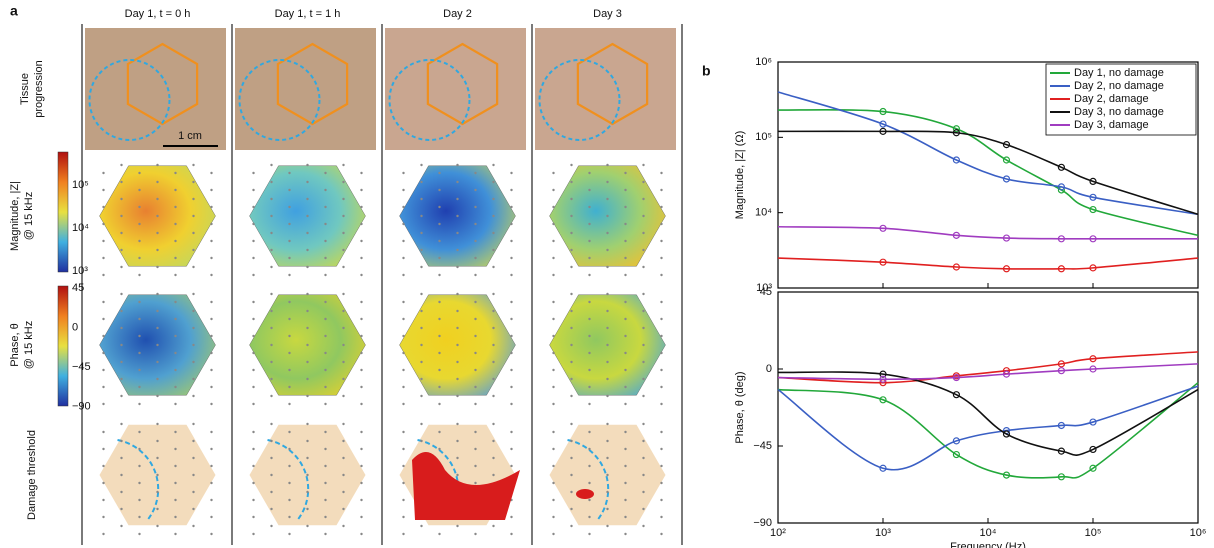  What do you see at coordinates (740, 175) in the screenshot?
I see `y-axis-label: Magnitude, |Z| (Ω)` at bounding box center [740, 175].